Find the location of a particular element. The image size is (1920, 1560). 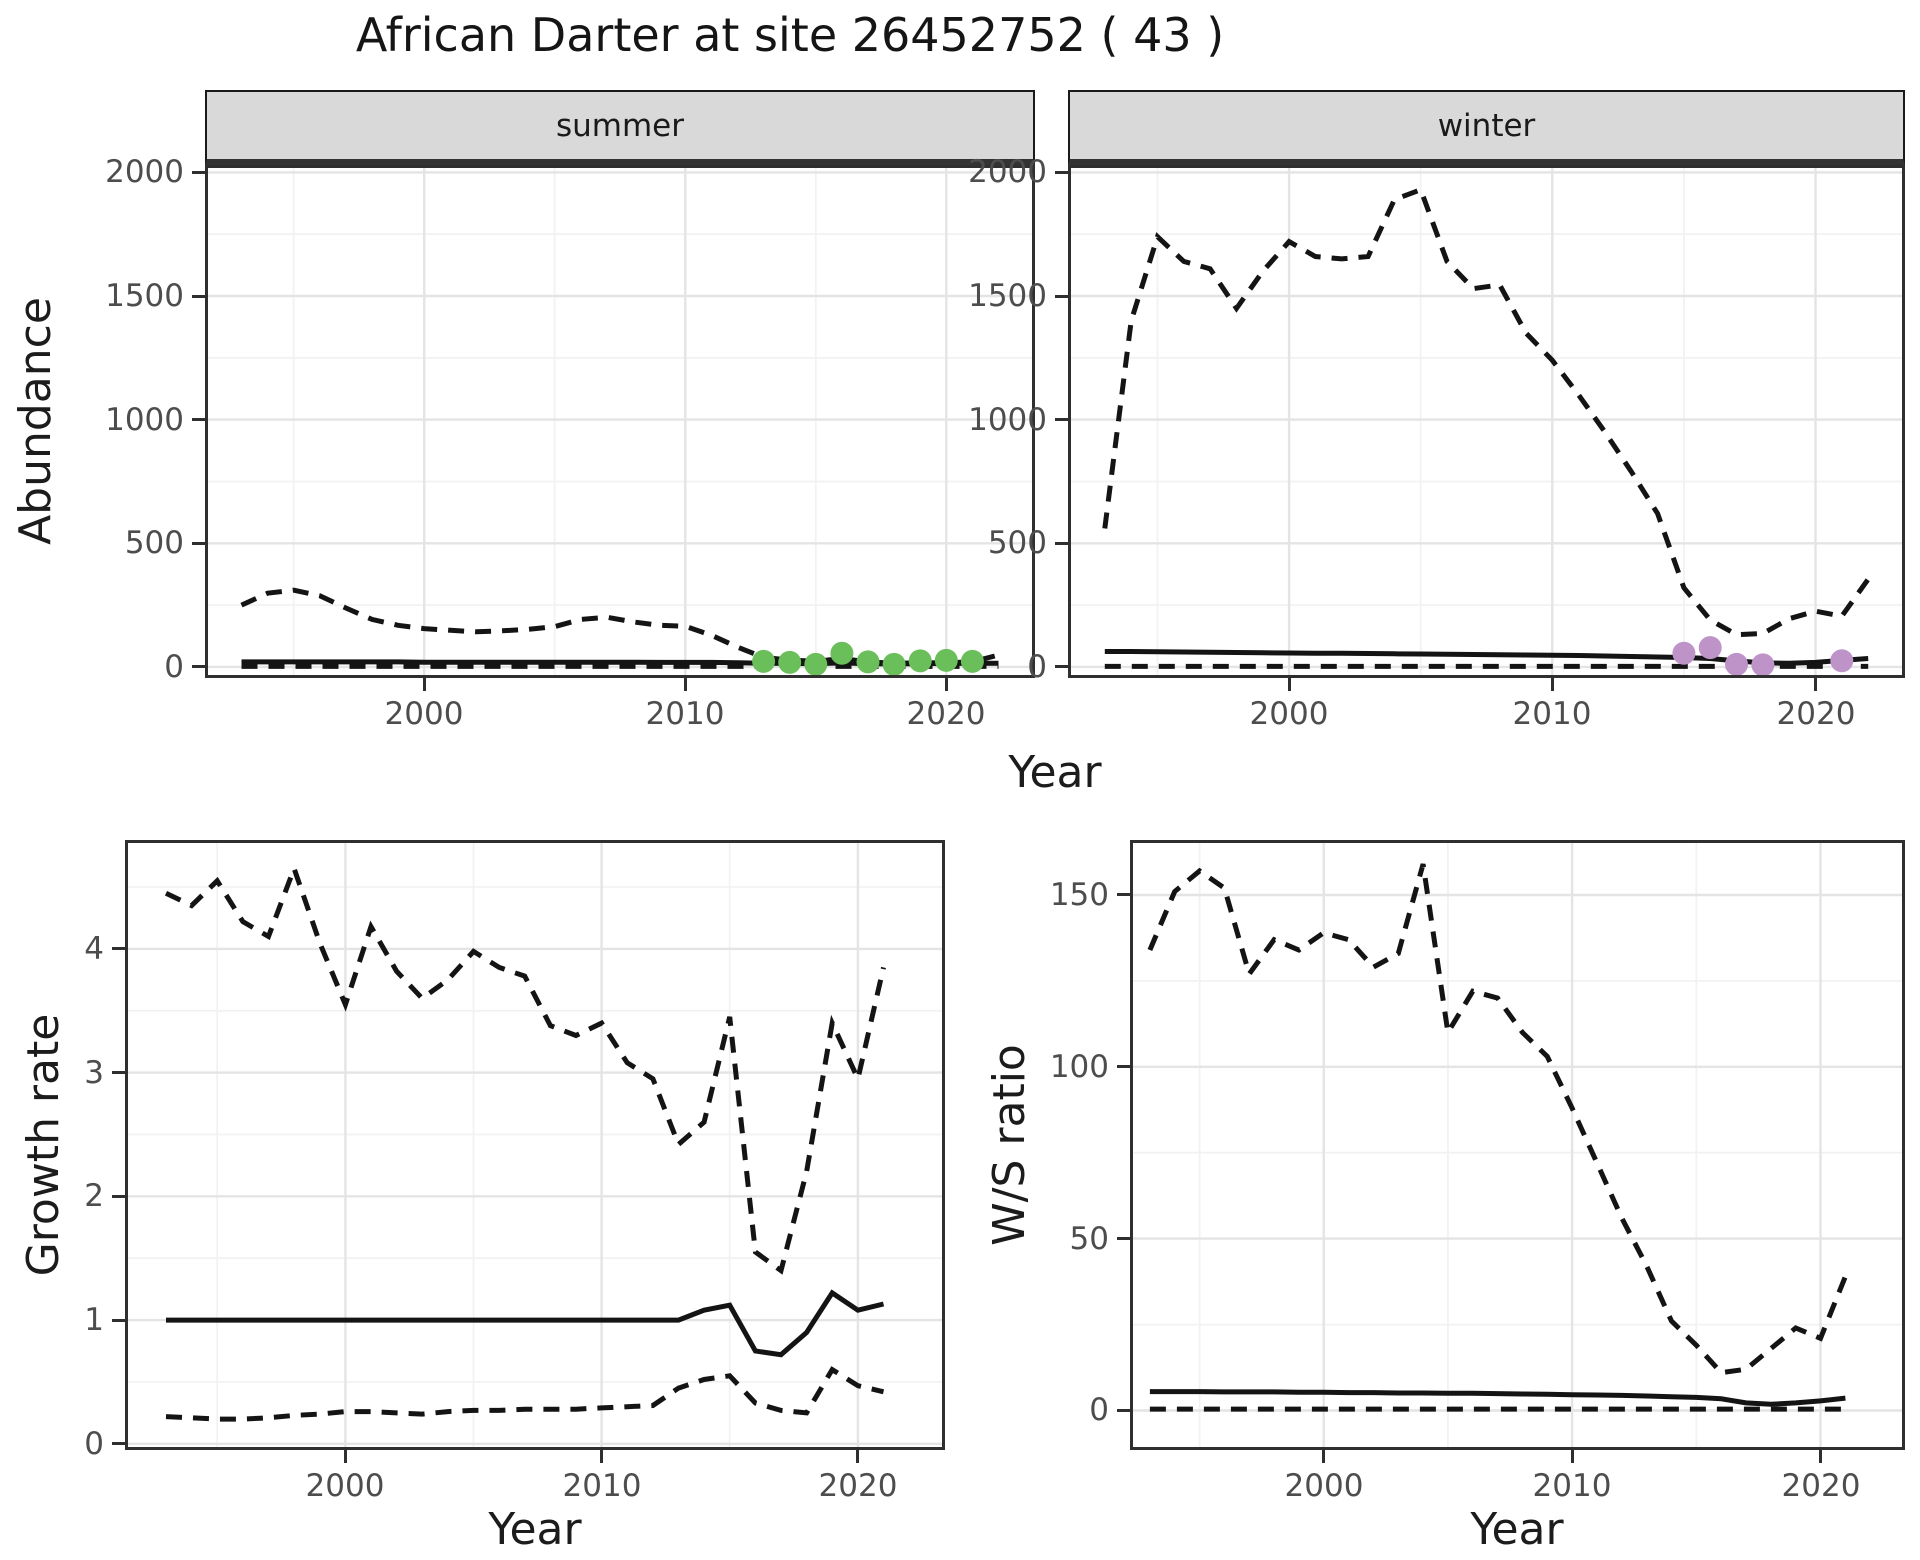

ws-ratio-x-axis-title: Year is located at coordinates (1517, 1529).